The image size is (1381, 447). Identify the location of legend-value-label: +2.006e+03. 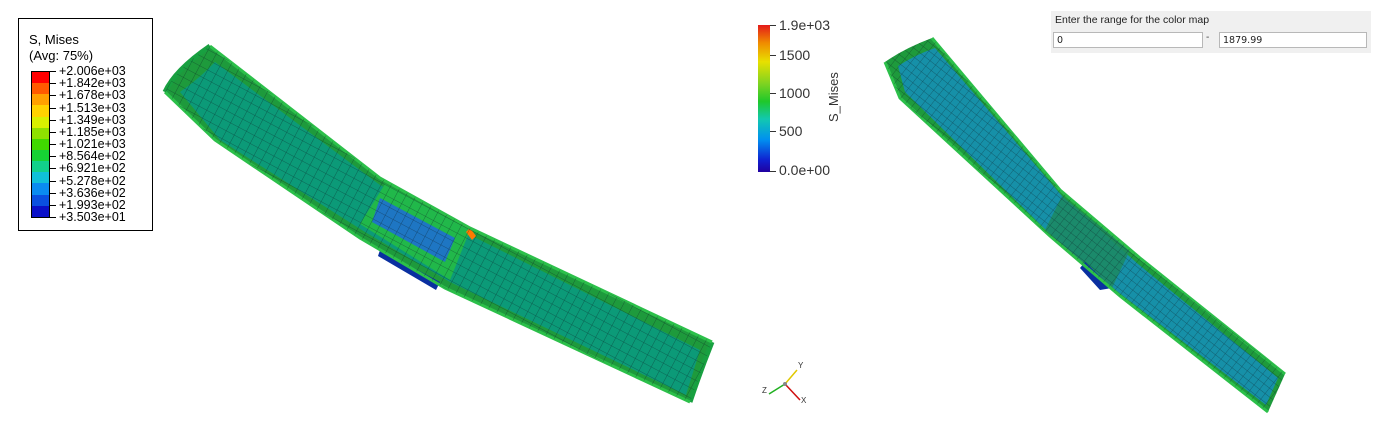
(92, 71).